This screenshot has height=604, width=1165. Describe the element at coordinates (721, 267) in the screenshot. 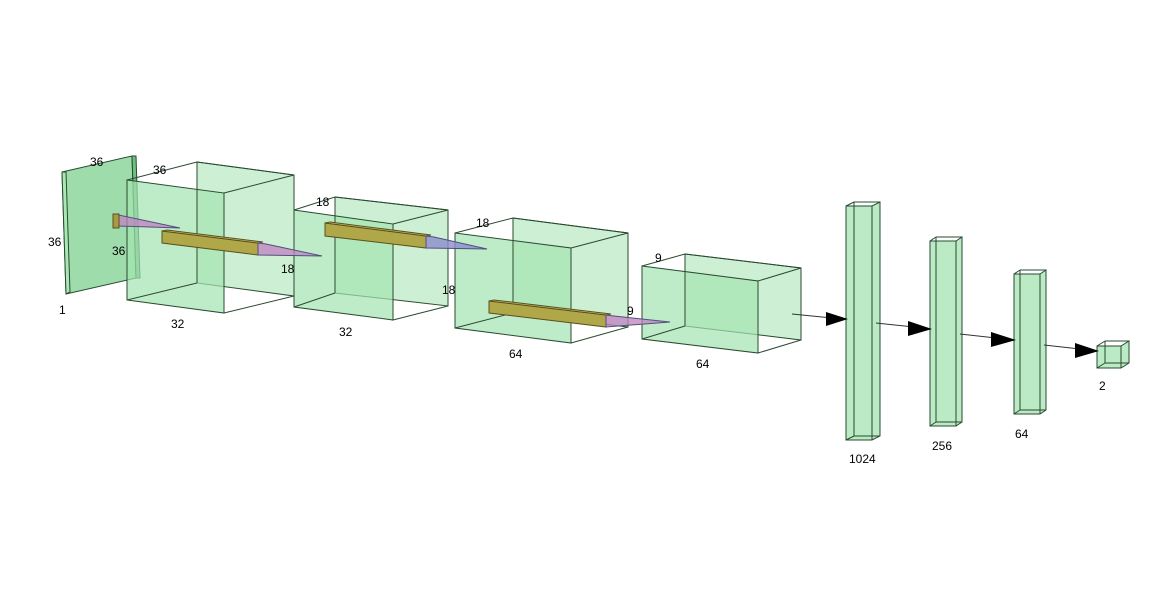

I see `pool2-edges` at that location.